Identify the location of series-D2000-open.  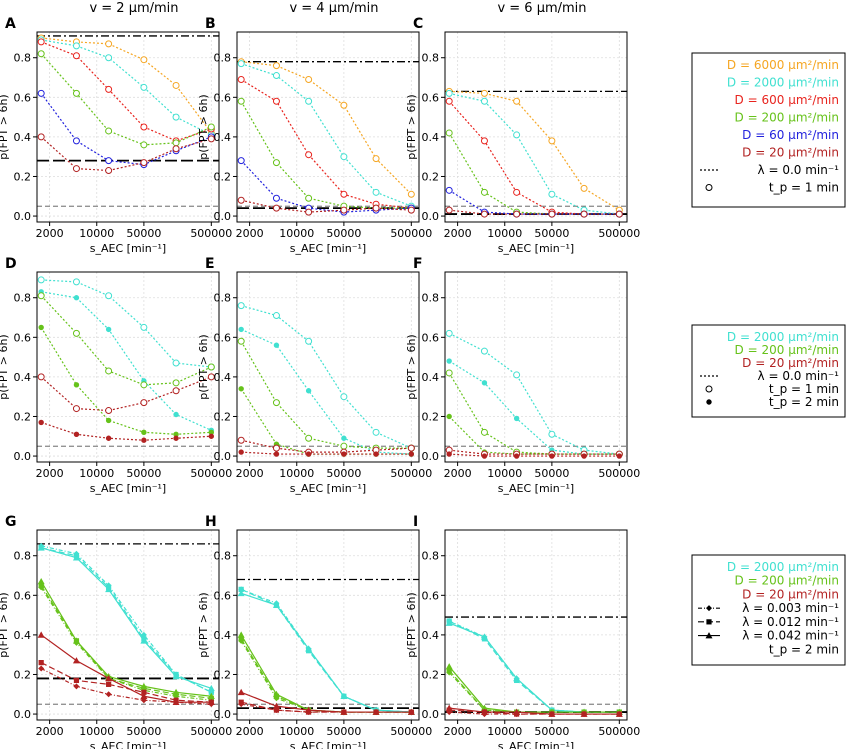
(326, 377).